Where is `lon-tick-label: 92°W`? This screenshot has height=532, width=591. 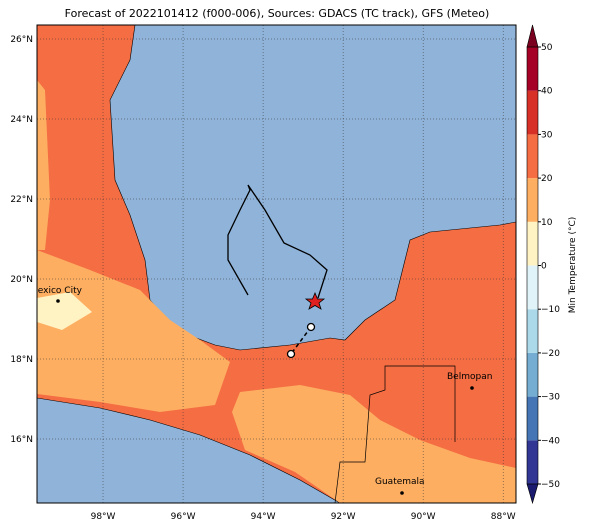 lon-tick-label: 92°W is located at coordinates (343, 517).